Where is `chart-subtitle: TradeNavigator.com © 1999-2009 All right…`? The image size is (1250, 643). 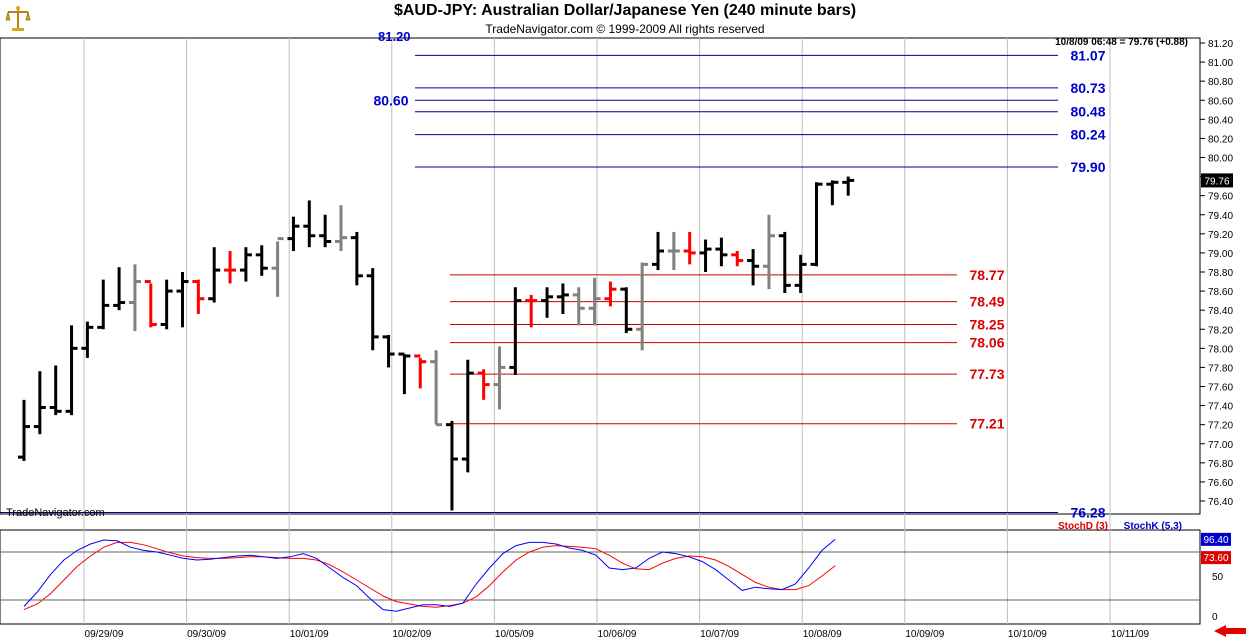
chart-subtitle: TradeNavigator.com © 1999-2009 All right… is located at coordinates (625, 29).